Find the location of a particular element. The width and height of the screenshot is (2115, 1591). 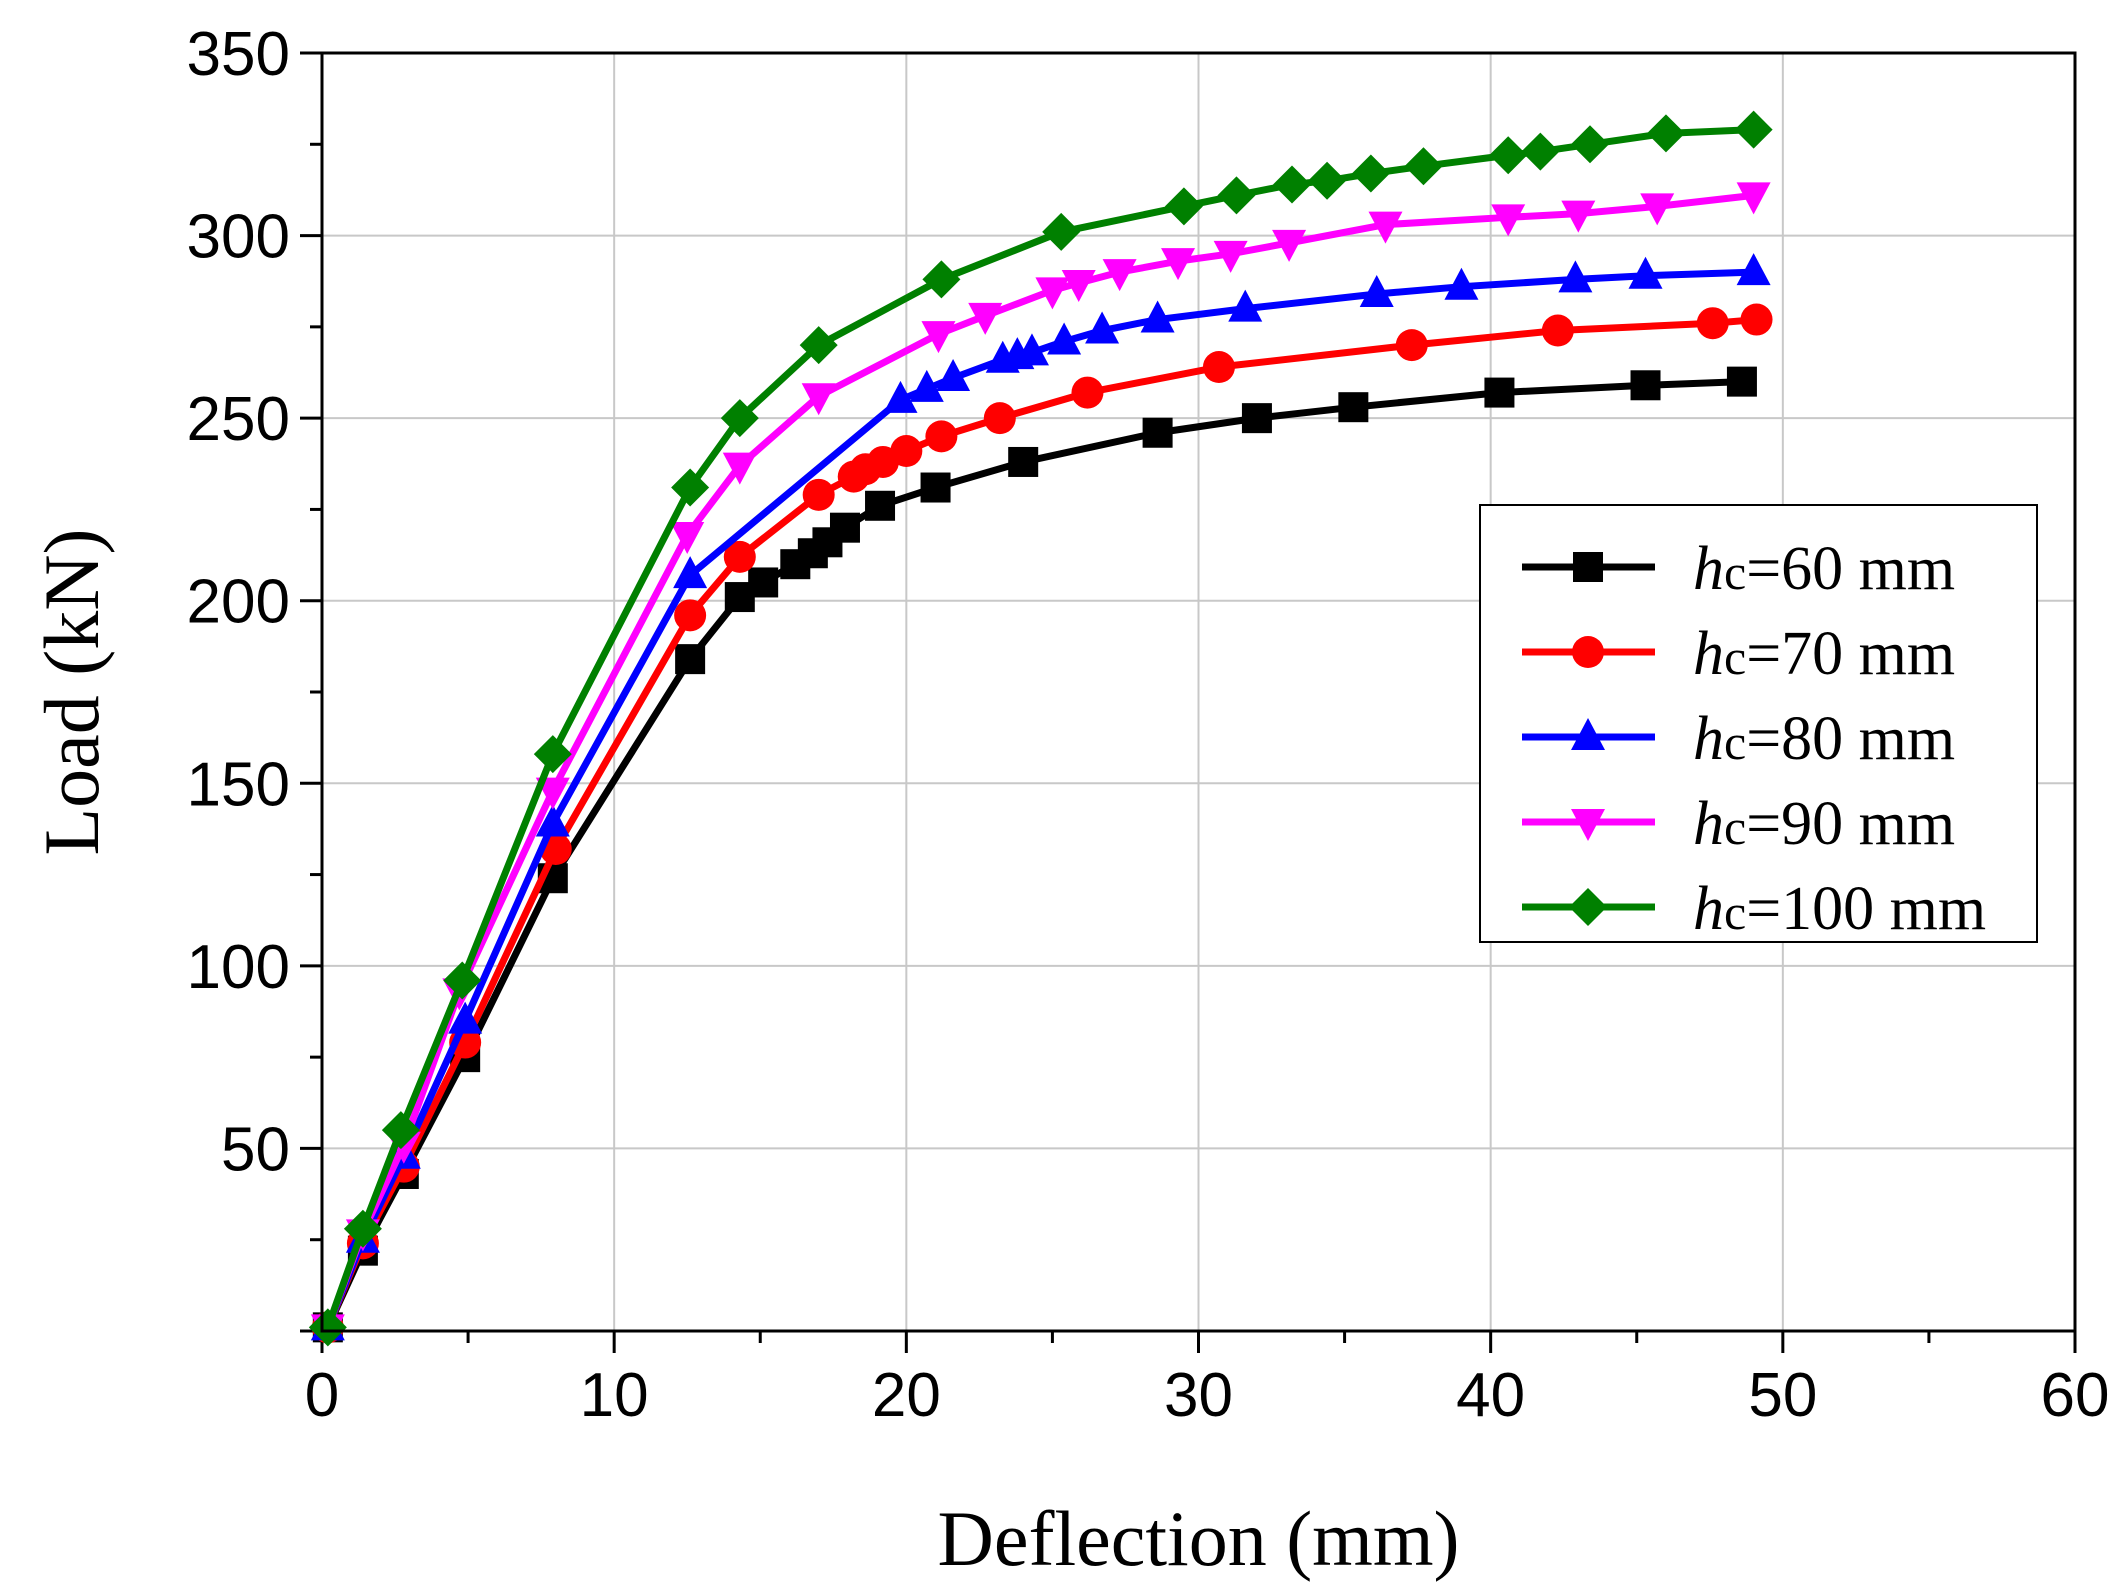

x-tick-label: 50 is located at coordinates (1782, 1395).